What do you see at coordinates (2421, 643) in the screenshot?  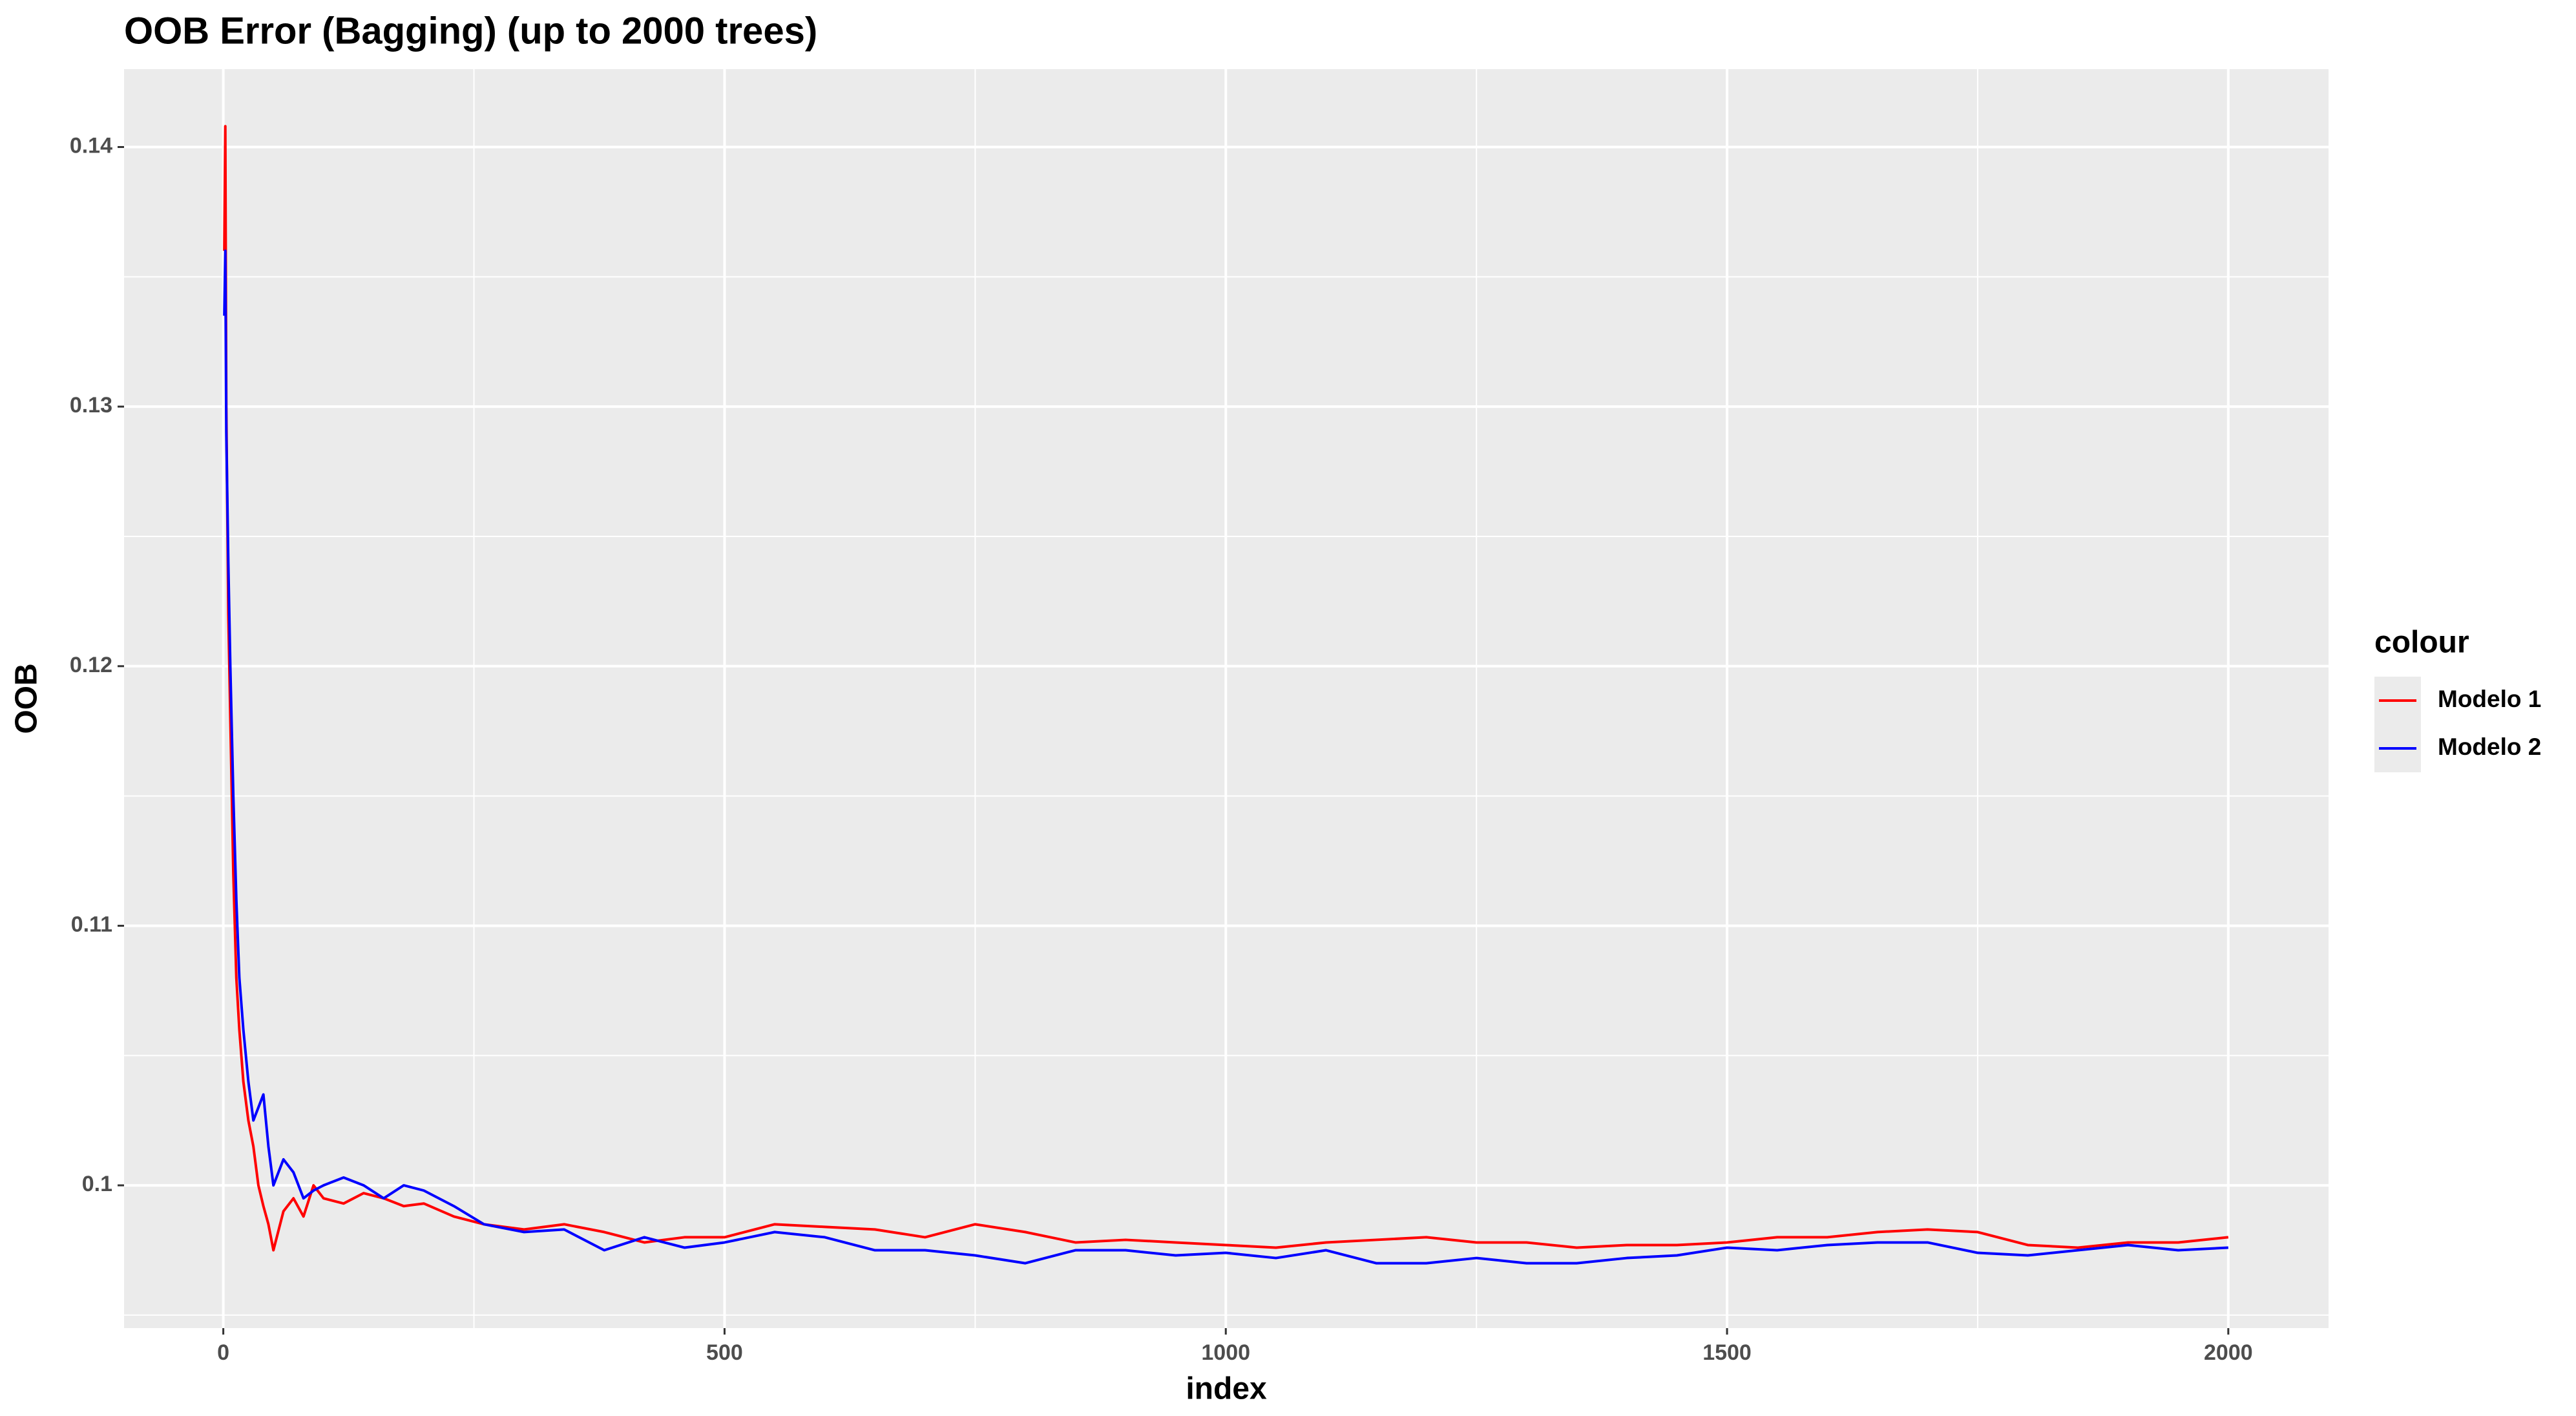 I see `legend-title: colour` at bounding box center [2421, 643].